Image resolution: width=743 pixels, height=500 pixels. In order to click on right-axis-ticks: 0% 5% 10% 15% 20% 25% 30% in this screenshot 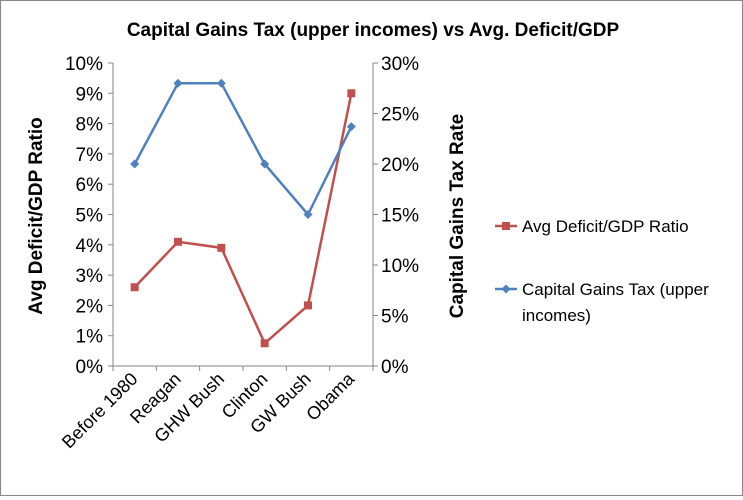, I will do `click(396, 216)`.